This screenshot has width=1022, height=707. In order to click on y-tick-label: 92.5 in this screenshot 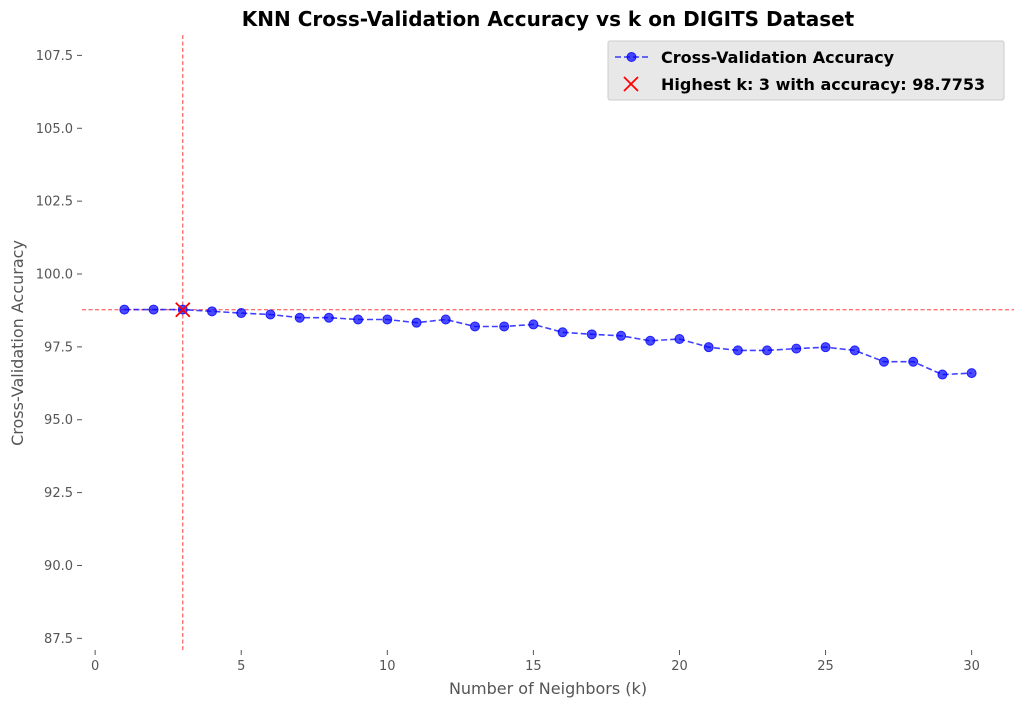, I will do `click(58, 493)`.